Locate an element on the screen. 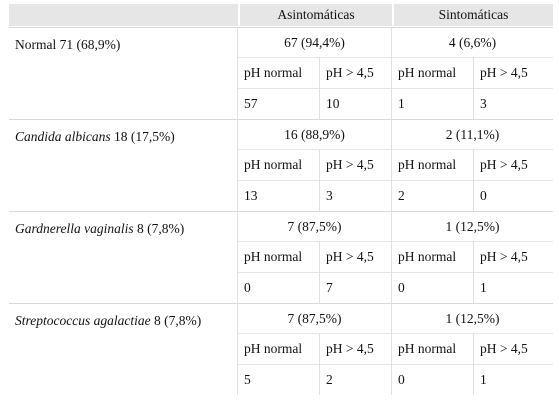  asym-ph-high-value: 10 is located at coordinates (356, 103).